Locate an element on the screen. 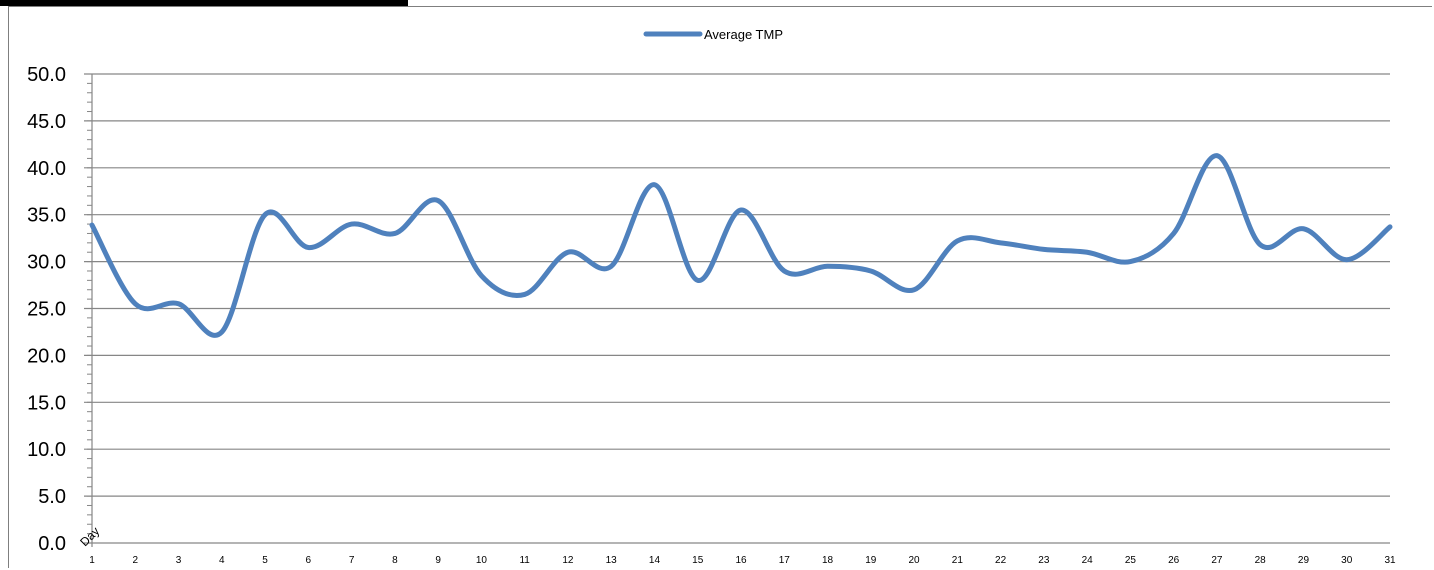 The image size is (1434, 570). y-tick-label: 45.0 is located at coordinates (46, 122).